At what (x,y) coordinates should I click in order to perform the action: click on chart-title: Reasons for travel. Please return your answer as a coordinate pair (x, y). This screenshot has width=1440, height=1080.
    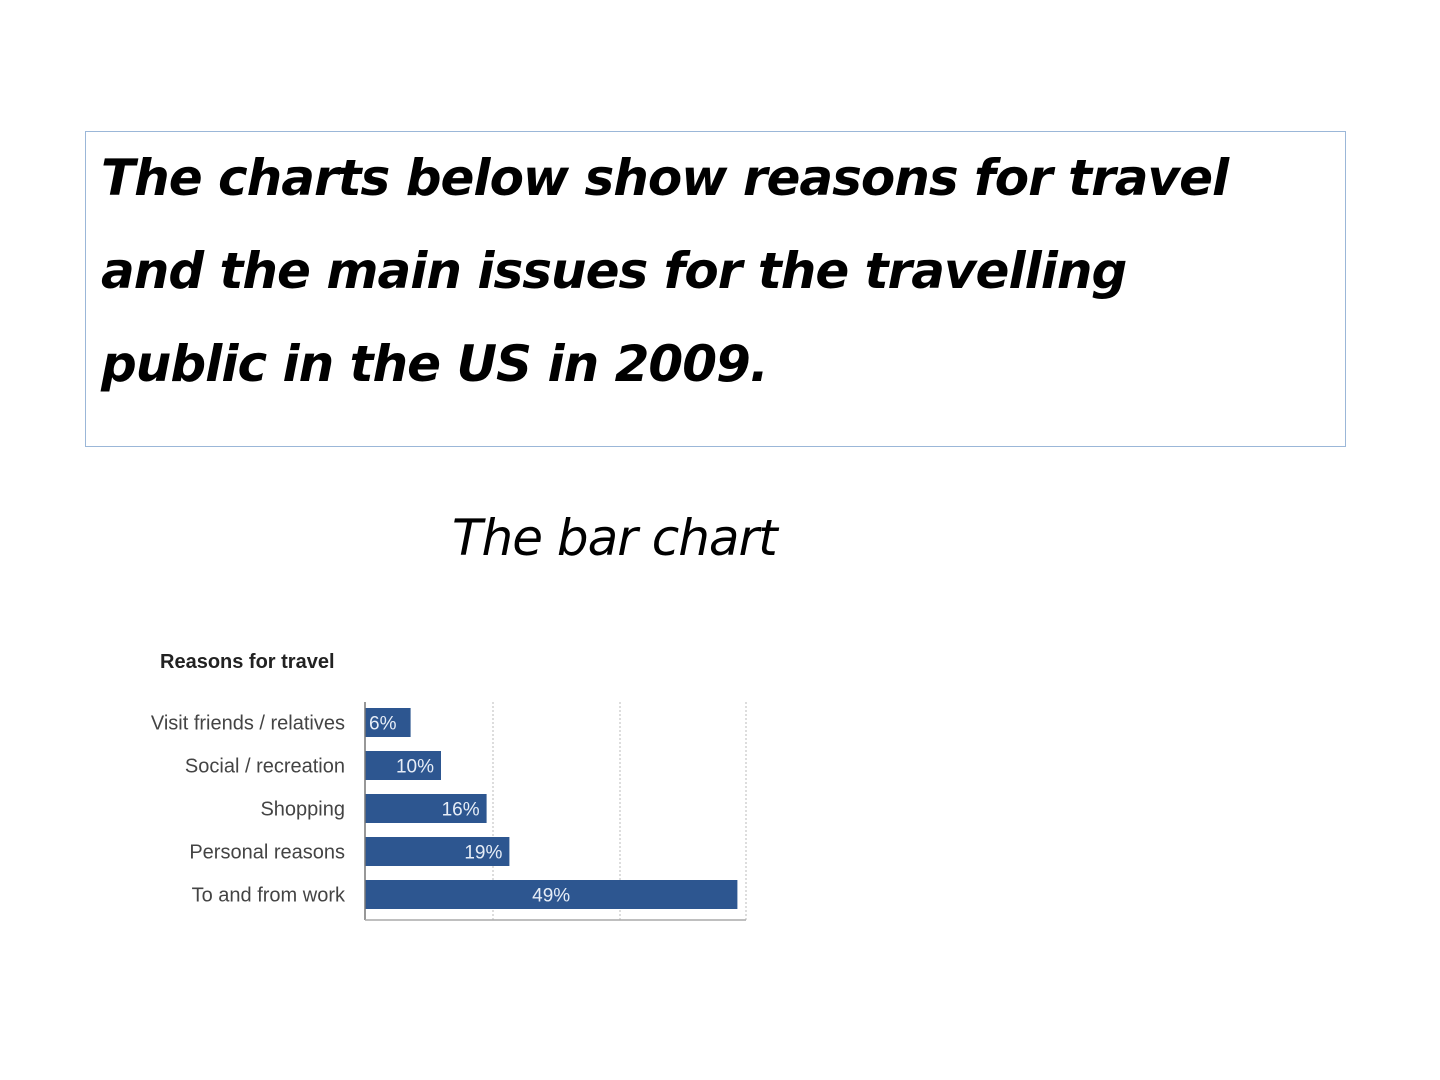
    Looking at the image, I should click on (247, 662).